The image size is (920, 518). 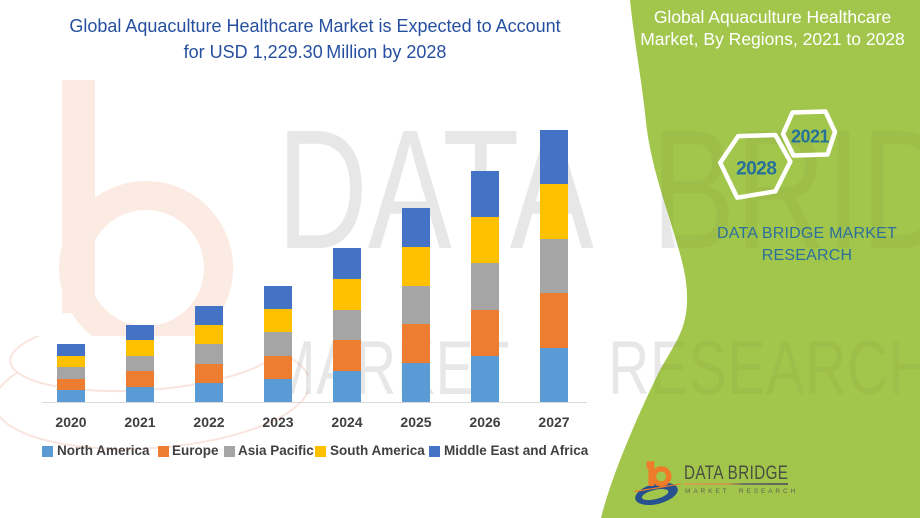 What do you see at coordinates (756, 169) in the screenshot?
I see `svg-text: 2028` at bounding box center [756, 169].